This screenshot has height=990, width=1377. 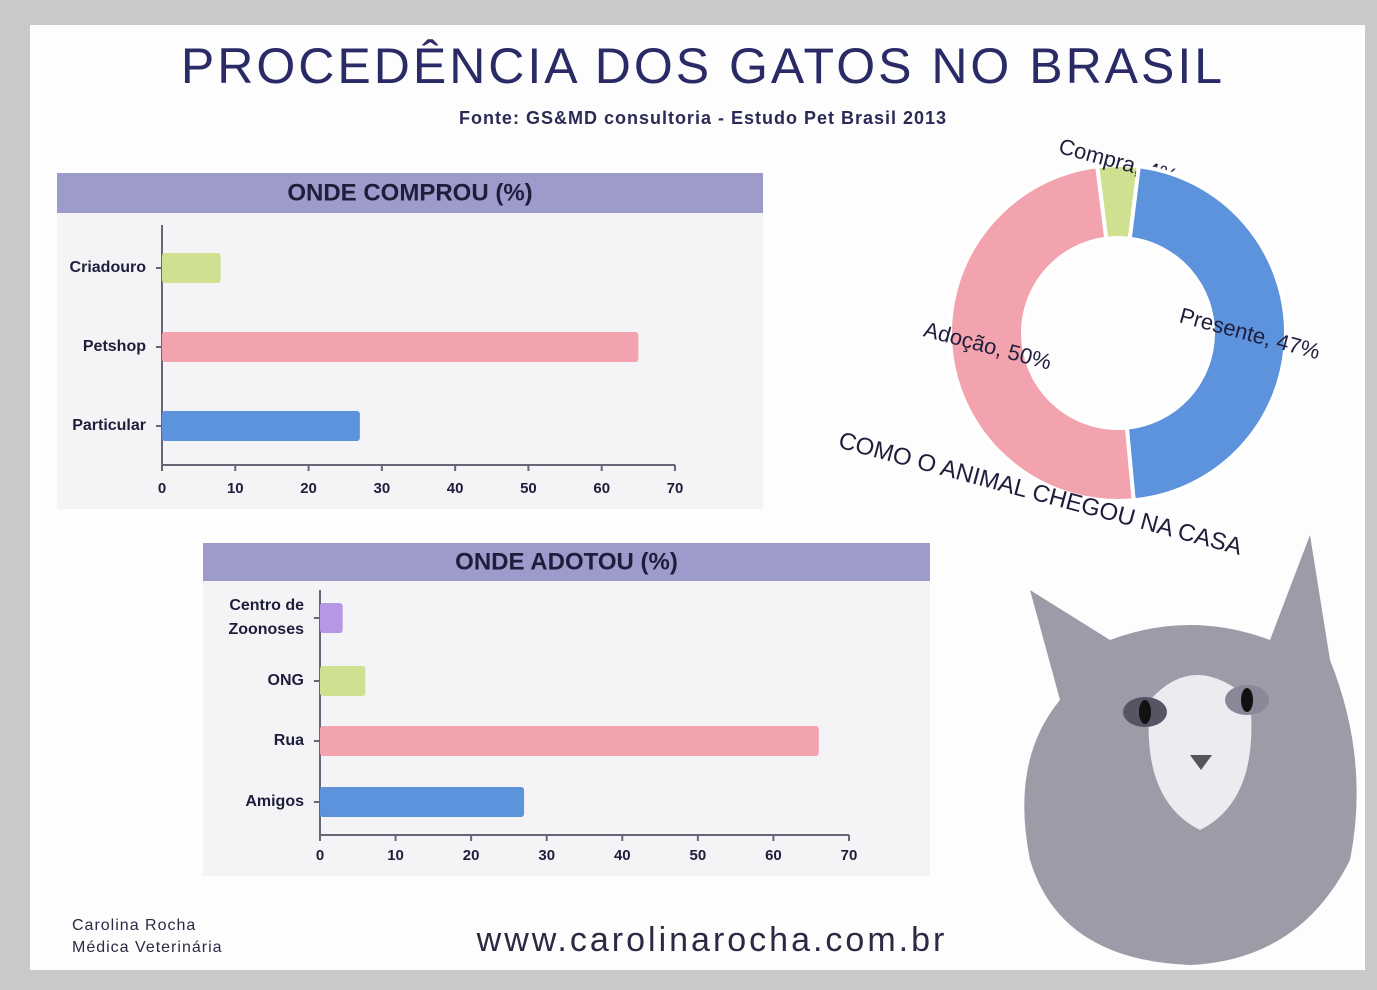 I want to click on author-name: Carolina Rocha, so click(x=134, y=925).